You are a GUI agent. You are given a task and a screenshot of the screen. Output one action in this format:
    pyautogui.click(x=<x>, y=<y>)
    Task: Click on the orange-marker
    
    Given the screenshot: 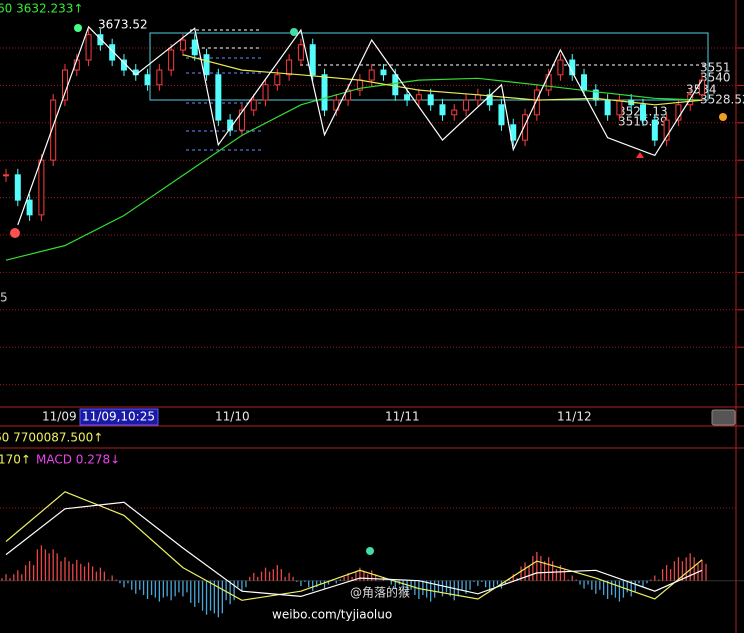 What is the action you would take?
    pyautogui.click(x=723, y=117)
    